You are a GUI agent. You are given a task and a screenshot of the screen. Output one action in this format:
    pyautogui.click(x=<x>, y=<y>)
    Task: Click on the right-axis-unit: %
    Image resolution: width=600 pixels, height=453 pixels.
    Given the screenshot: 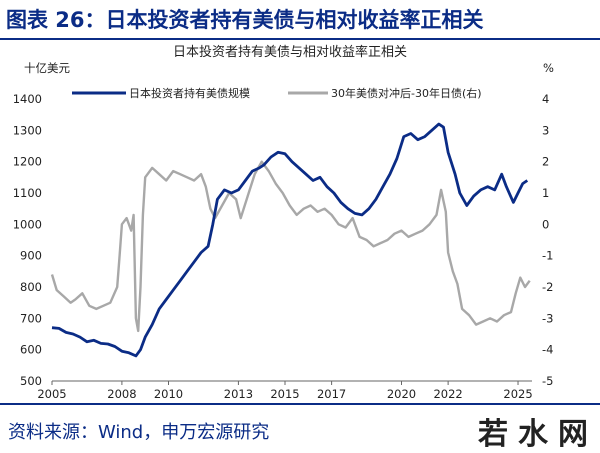 What is the action you would take?
    pyautogui.click(x=548, y=68)
    